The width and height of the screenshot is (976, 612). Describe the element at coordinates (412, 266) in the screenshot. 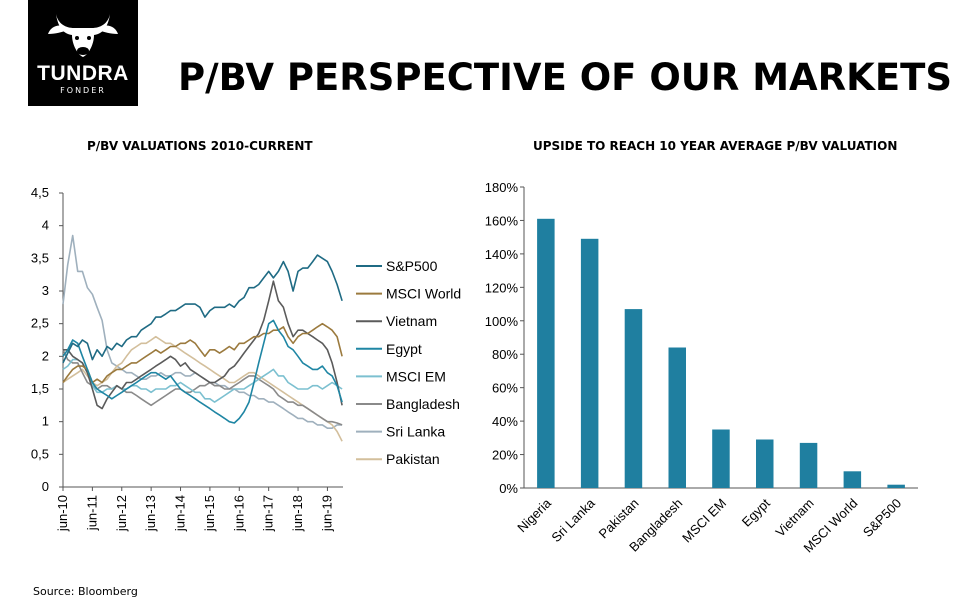

I see `legend-label-s-p500: S&P500` at that location.